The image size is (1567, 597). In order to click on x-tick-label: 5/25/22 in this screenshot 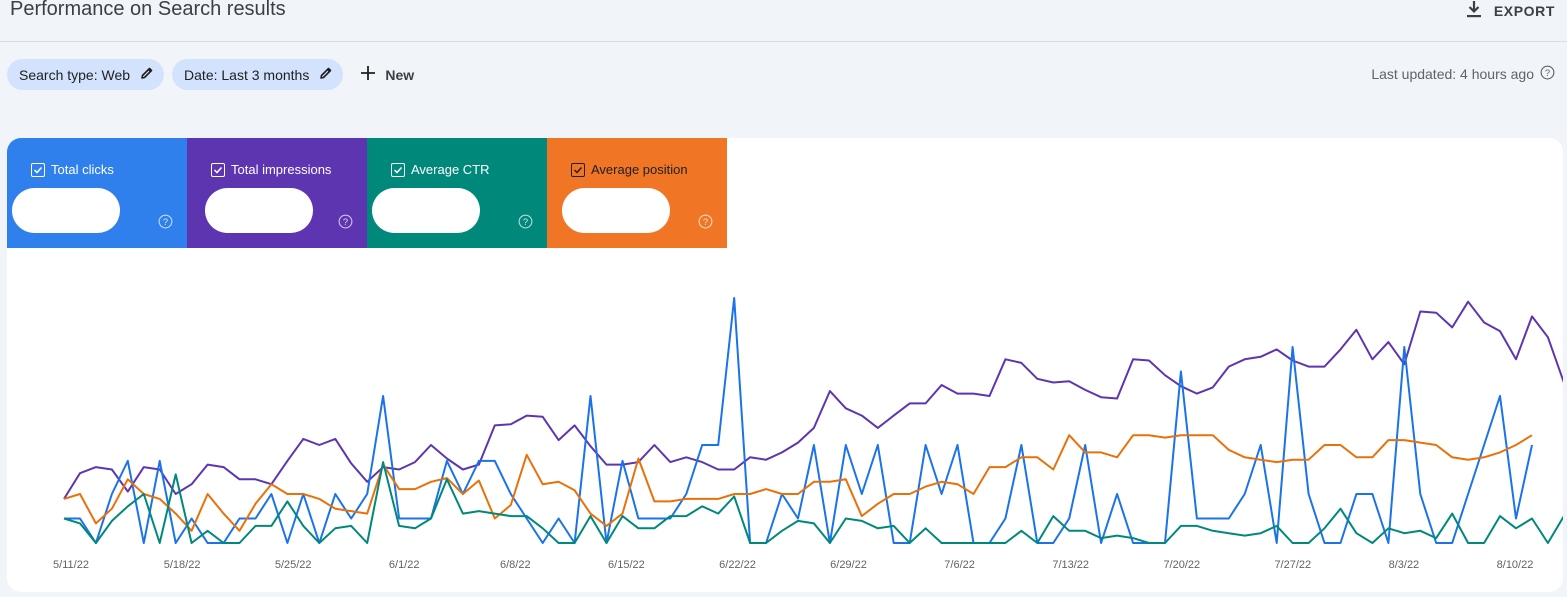, I will do `click(293, 565)`.